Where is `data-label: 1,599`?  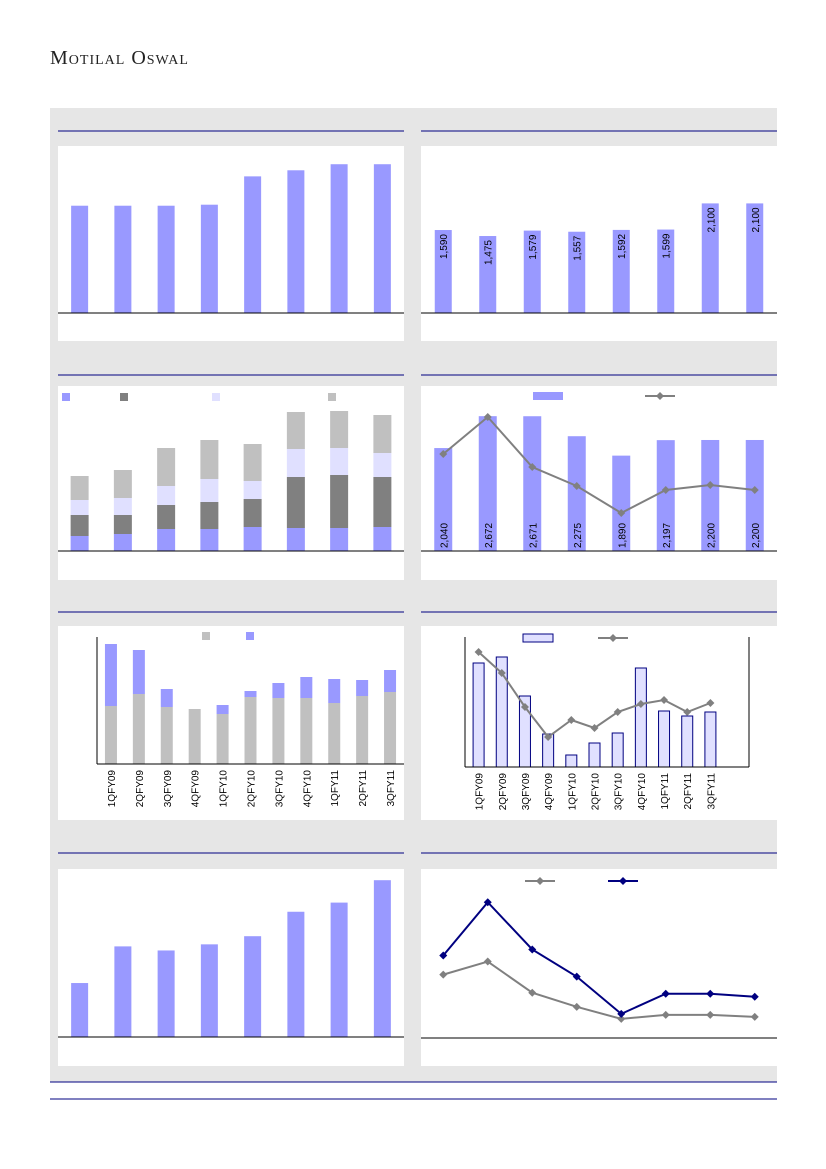
data-label: 1,599 is located at coordinates (667, 245).